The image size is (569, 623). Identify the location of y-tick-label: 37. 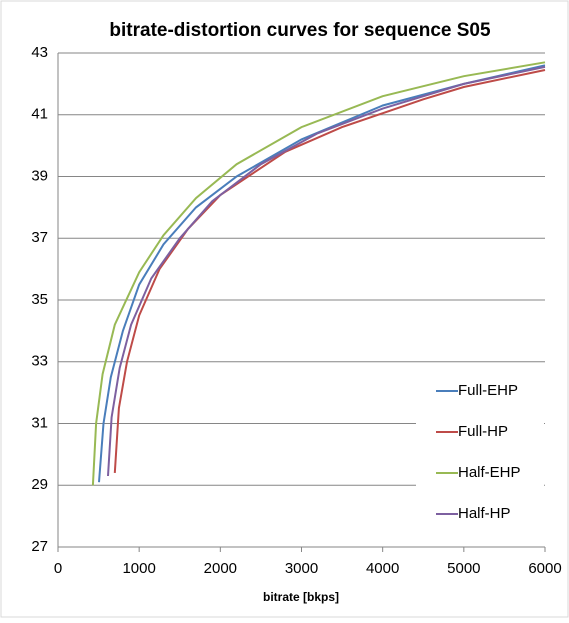
(39, 237).